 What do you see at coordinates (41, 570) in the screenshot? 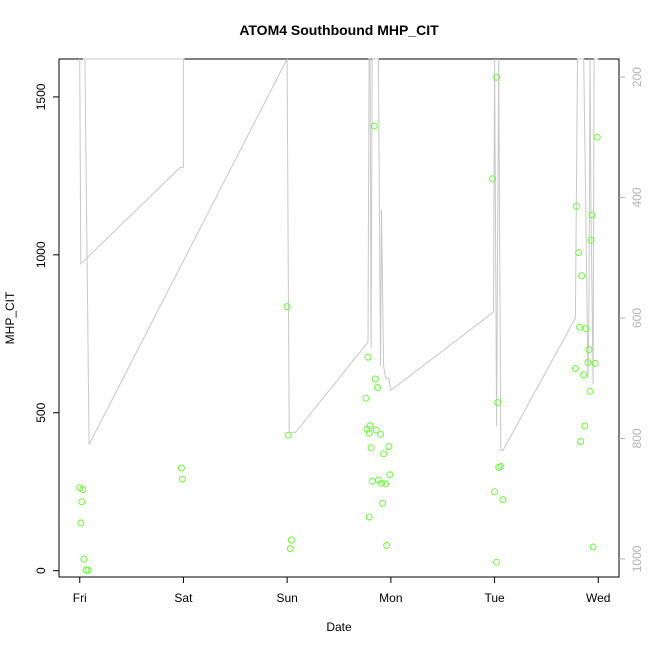
I see `y-tick-label-0: 0` at bounding box center [41, 570].